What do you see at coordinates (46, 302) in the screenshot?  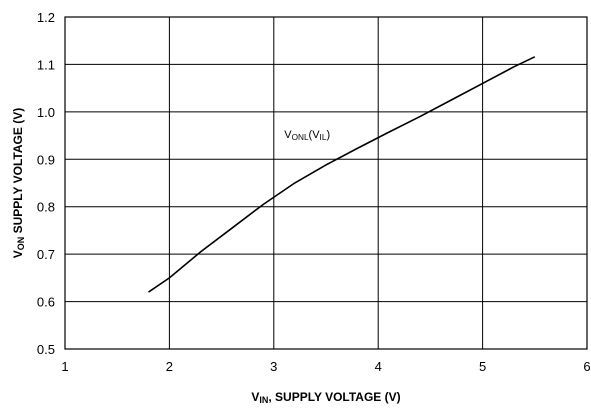 I see `y-tick-label: 0.6` at bounding box center [46, 302].